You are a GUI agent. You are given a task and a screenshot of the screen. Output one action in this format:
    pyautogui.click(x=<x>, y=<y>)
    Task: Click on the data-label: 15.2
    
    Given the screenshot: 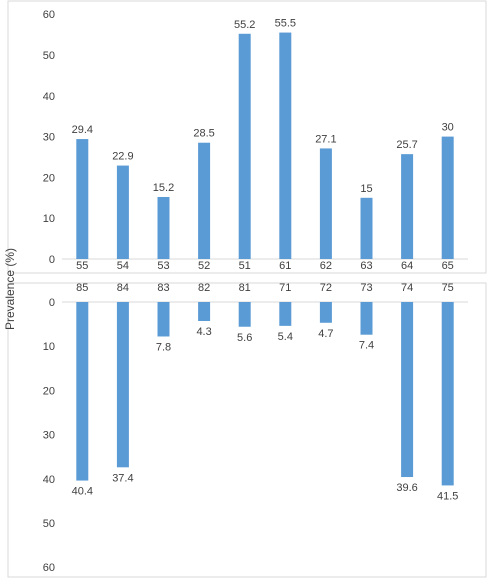 What is the action you would take?
    pyautogui.click(x=163, y=188)
    